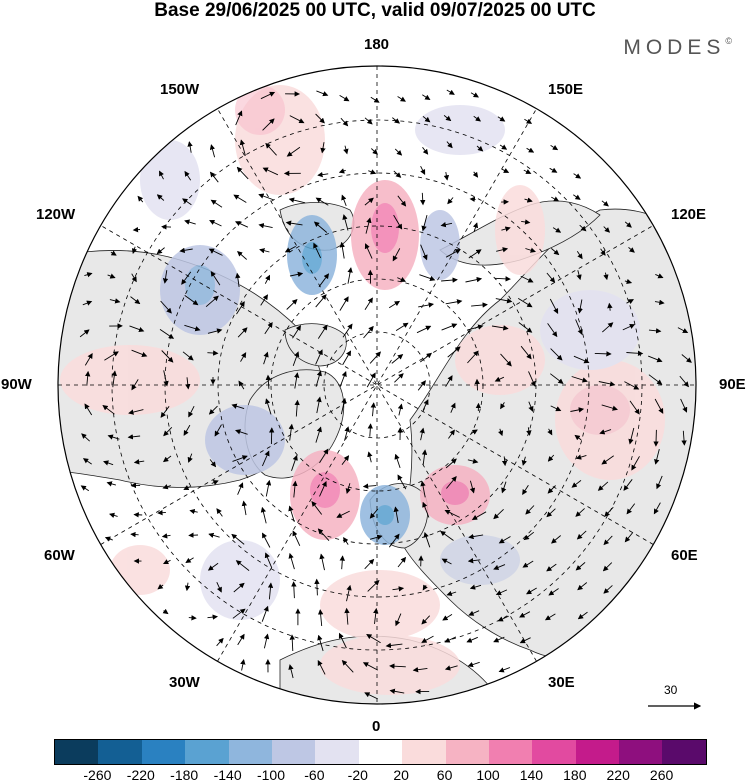 The image size is (750, 783). What do you see at coordinates (180, 89) in the screenshot?
I see `lon-label-150w: 150W` at bounding box center [180, 89].